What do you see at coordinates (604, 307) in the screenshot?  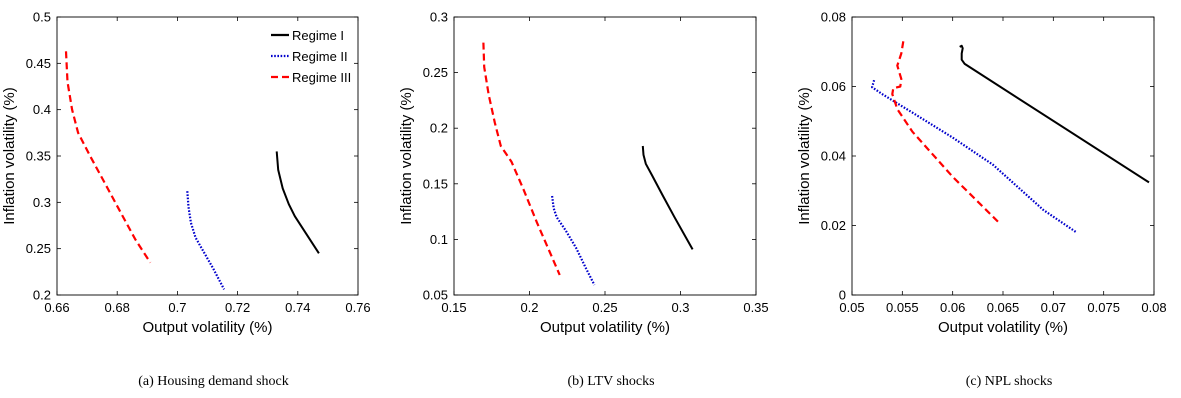 I see `x-tick-label: 0.25` at bounding box center [604, 307].